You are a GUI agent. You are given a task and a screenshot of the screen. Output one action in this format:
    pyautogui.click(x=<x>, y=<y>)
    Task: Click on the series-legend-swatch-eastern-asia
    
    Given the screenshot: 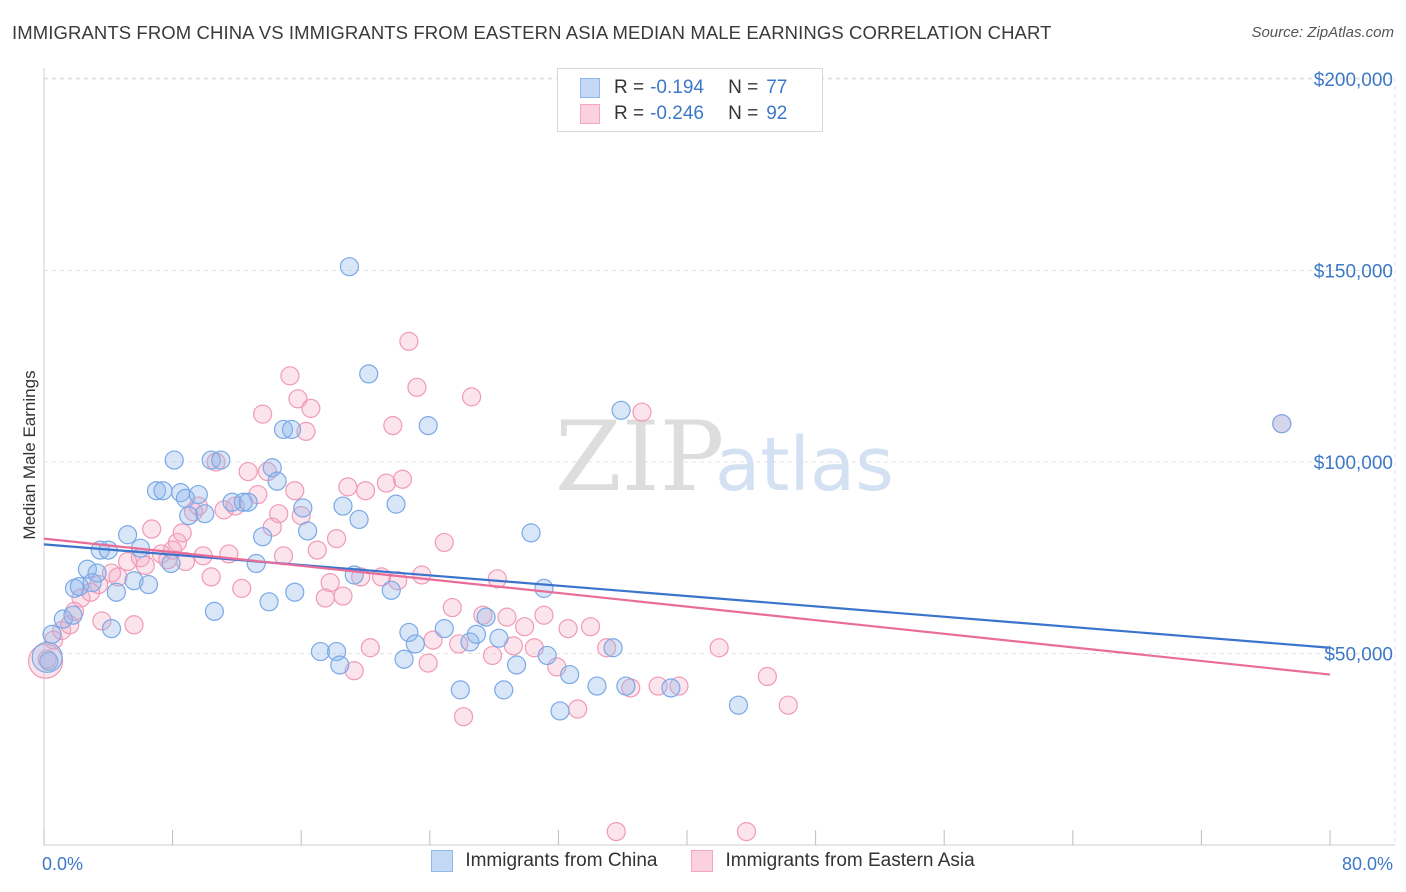 What is the action you would take?
    pyautogui.click(x=702, y=861)
    